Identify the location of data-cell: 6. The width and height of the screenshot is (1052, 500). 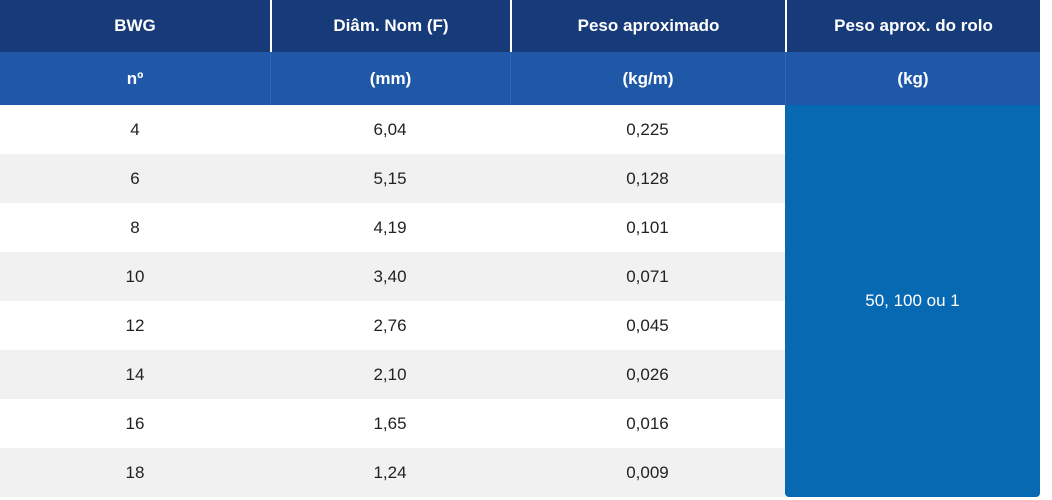
(135, 178).